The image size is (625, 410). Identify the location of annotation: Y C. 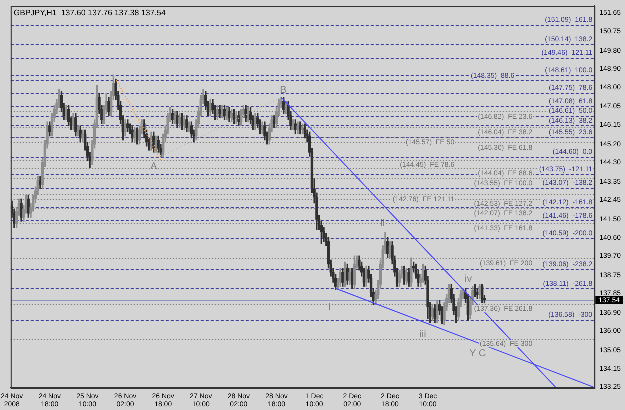
(478, 354).